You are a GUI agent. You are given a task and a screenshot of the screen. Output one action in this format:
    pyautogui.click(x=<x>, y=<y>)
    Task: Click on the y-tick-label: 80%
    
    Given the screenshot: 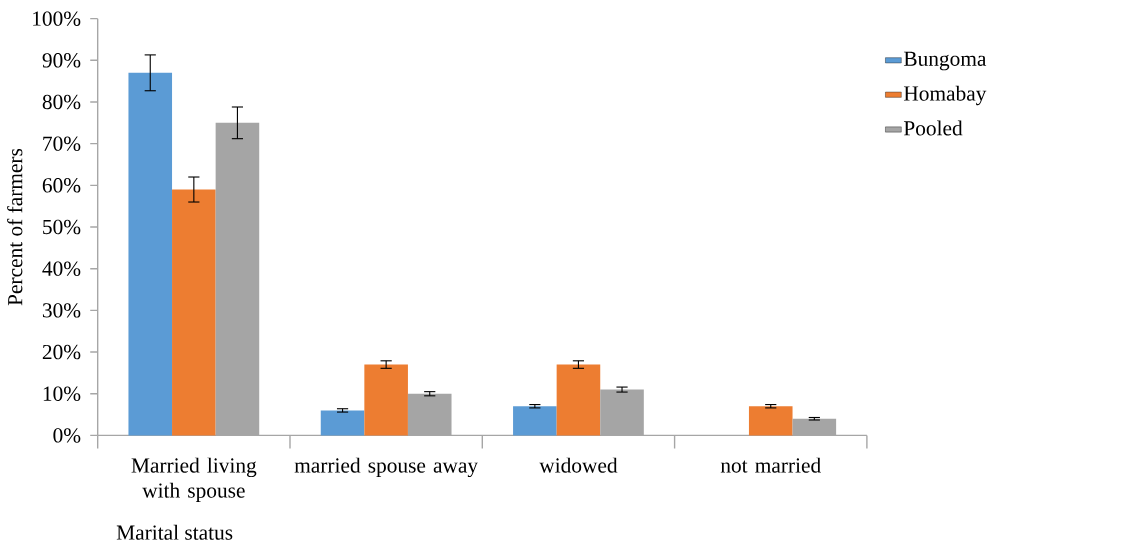 What is the action you would take?
    pyautogui.click(x=61, y=102)
    